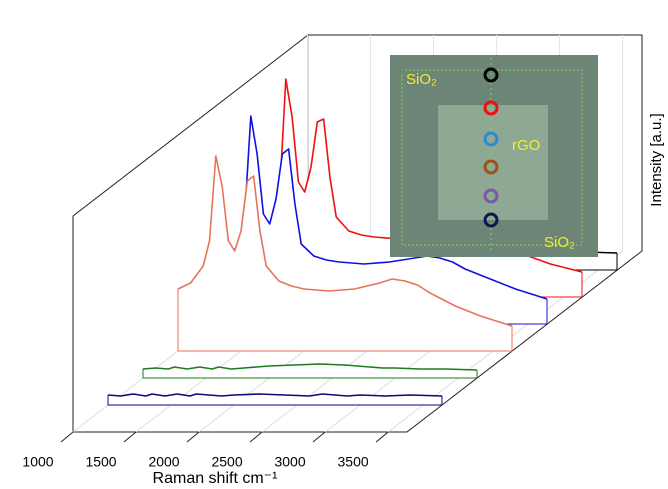 The width and height of the screenshot is (668, 489). What do you see at coordinates (289, 462) in the screenshot?
I see `x-tick-label: 3000` at bounding box center [289, 462].